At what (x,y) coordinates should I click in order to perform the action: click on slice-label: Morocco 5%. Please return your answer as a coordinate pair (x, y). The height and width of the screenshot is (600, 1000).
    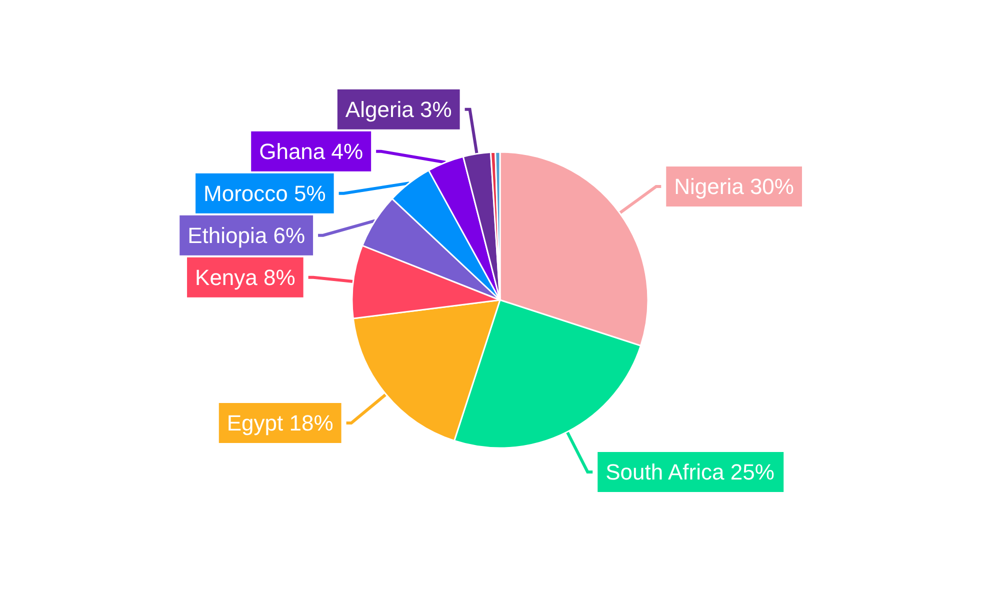
    Looking at the image, I should click on (265, 193).